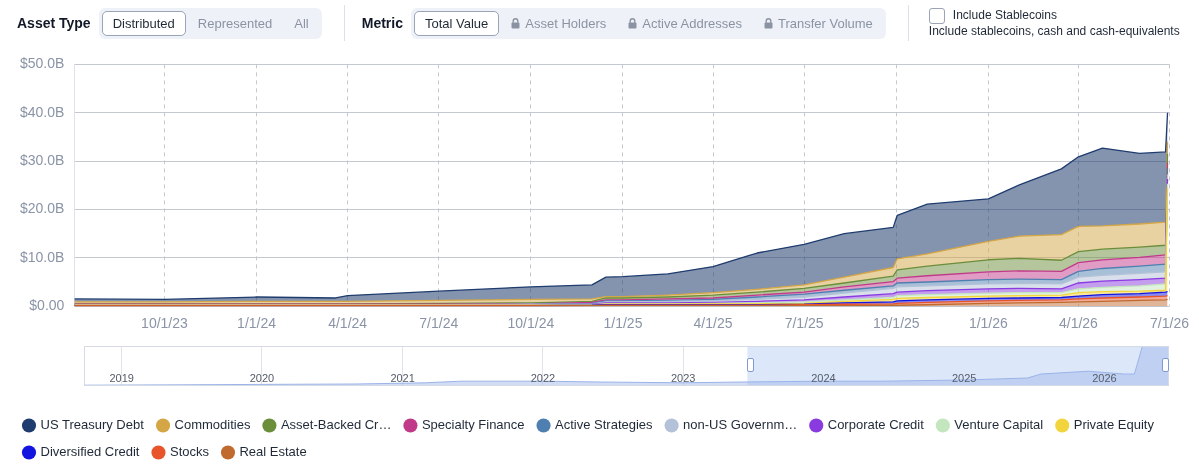  What do you see at coordinates (692, 23) in the screenshot?
I see `text: Active Addresses` at bounding box center [692, 23].